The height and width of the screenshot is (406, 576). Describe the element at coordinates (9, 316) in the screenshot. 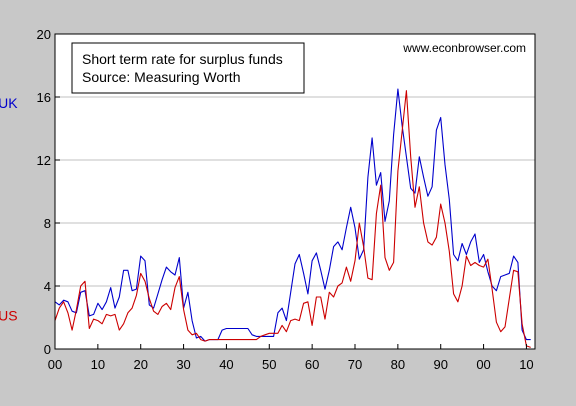

I see `series-label-us: US` at that location.